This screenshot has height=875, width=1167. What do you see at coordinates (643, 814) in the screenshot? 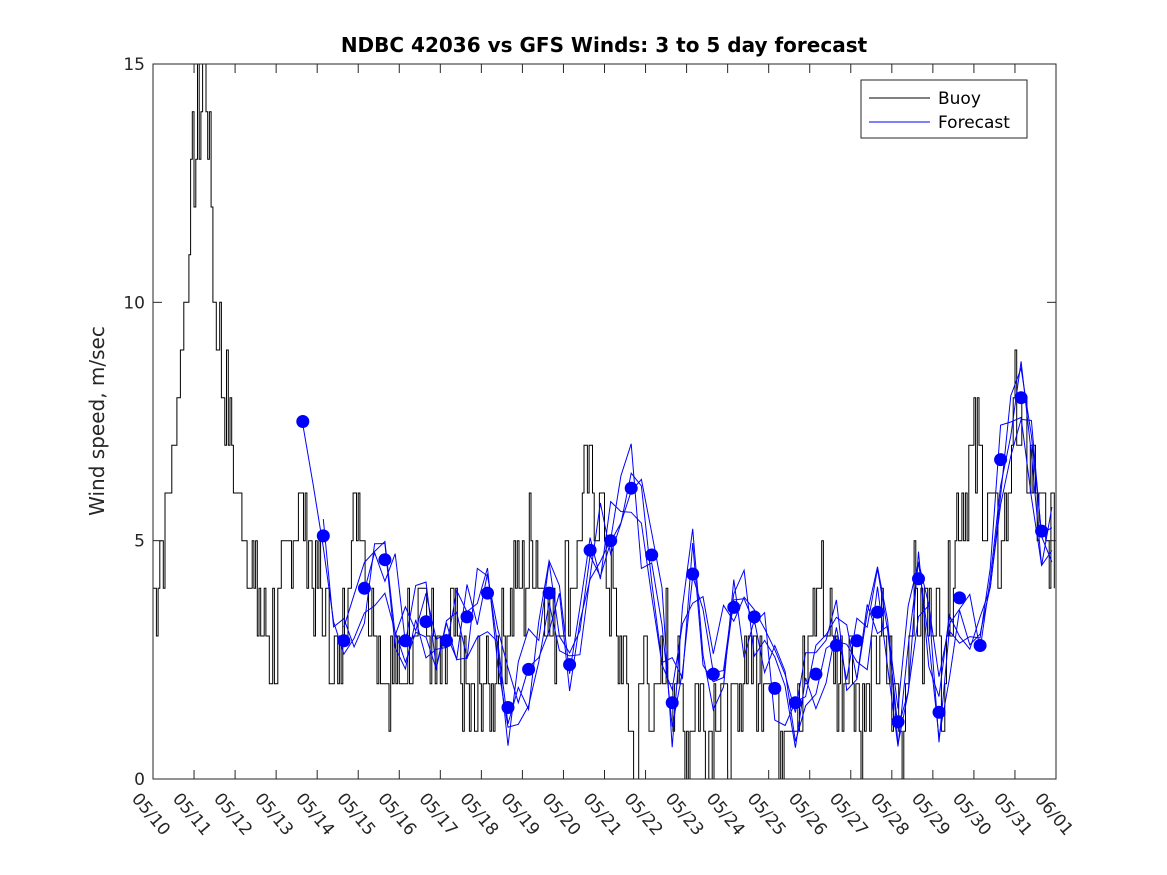
I see `x-tick-label: 05/22` at bounding box center [643, 814].